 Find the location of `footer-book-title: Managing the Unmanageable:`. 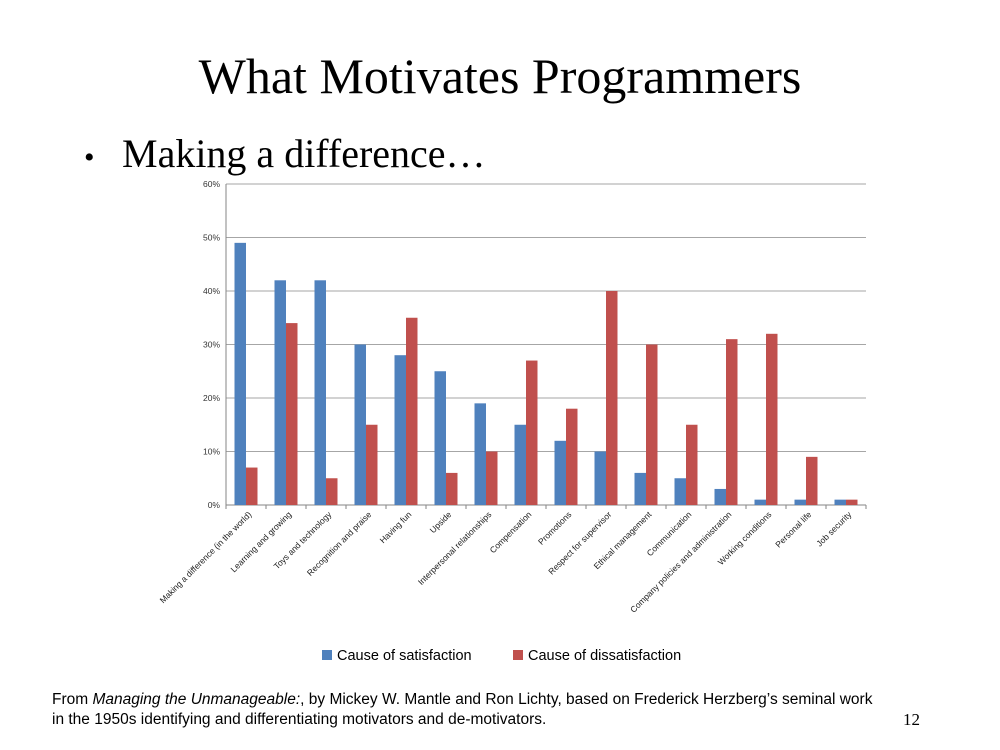

footer-book-title: Managing the Unmanageable: is located at coordinates (196, 699).